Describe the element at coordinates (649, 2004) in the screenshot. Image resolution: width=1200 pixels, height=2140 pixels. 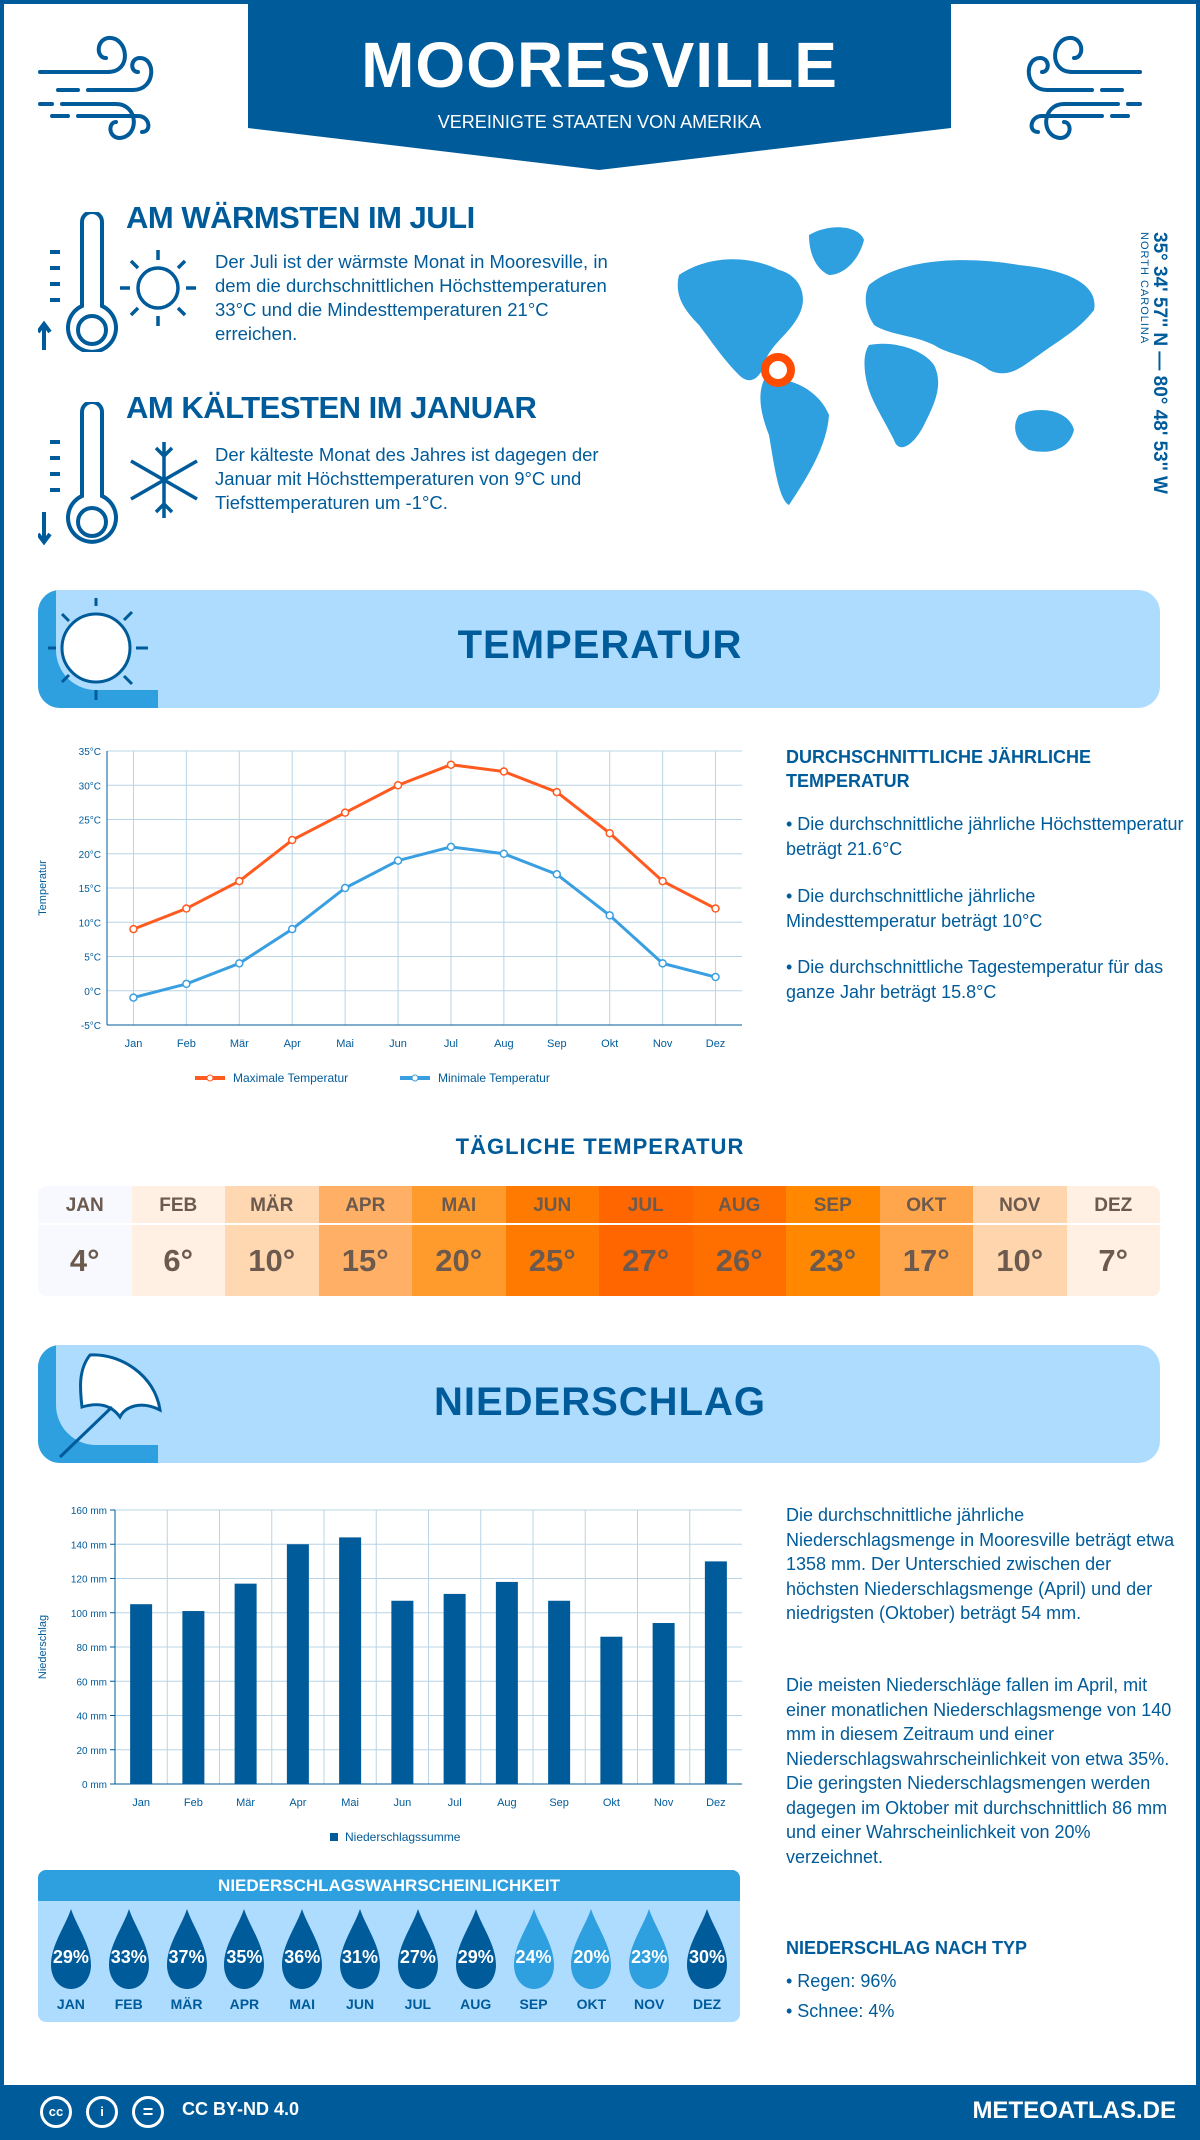
I see `probability-month: NOV` at that location.